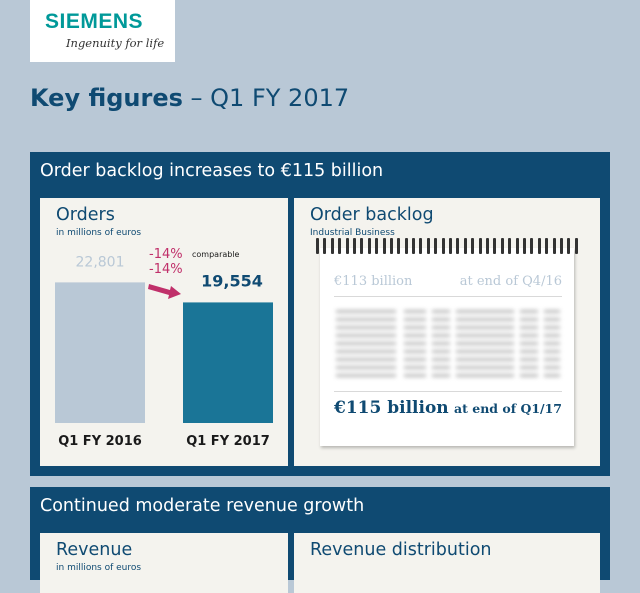  What do you see at coordinates (85, 215) in the screenshot?
I see `orders-title: Orders` at bounding box center [85, 215].